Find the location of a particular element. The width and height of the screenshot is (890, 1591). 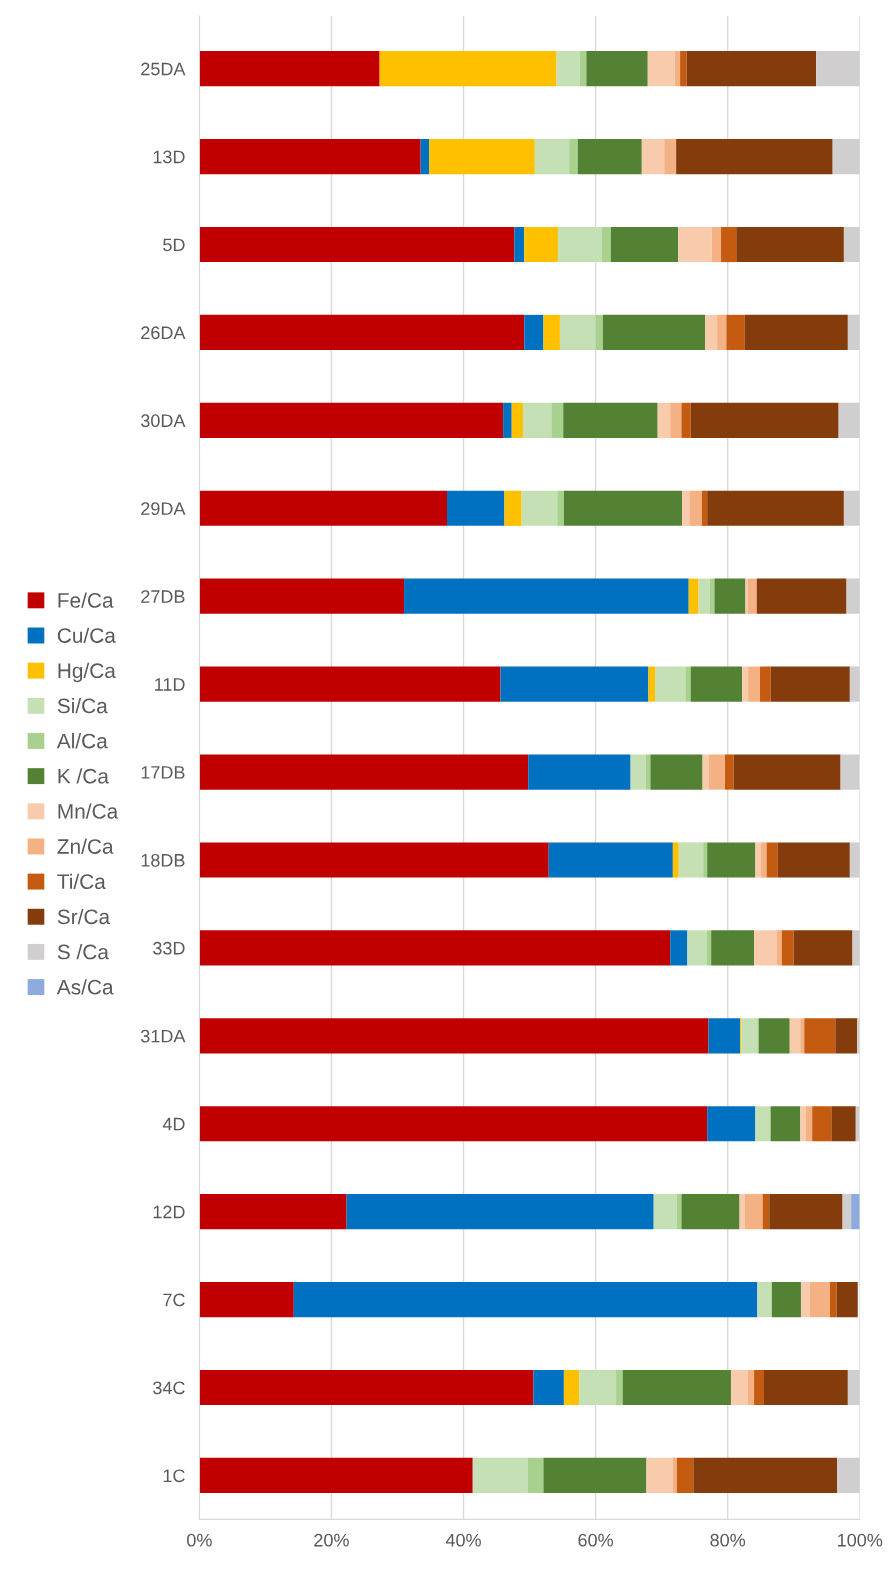

y-tick-label: 11D is located at coordinates (170, 684).